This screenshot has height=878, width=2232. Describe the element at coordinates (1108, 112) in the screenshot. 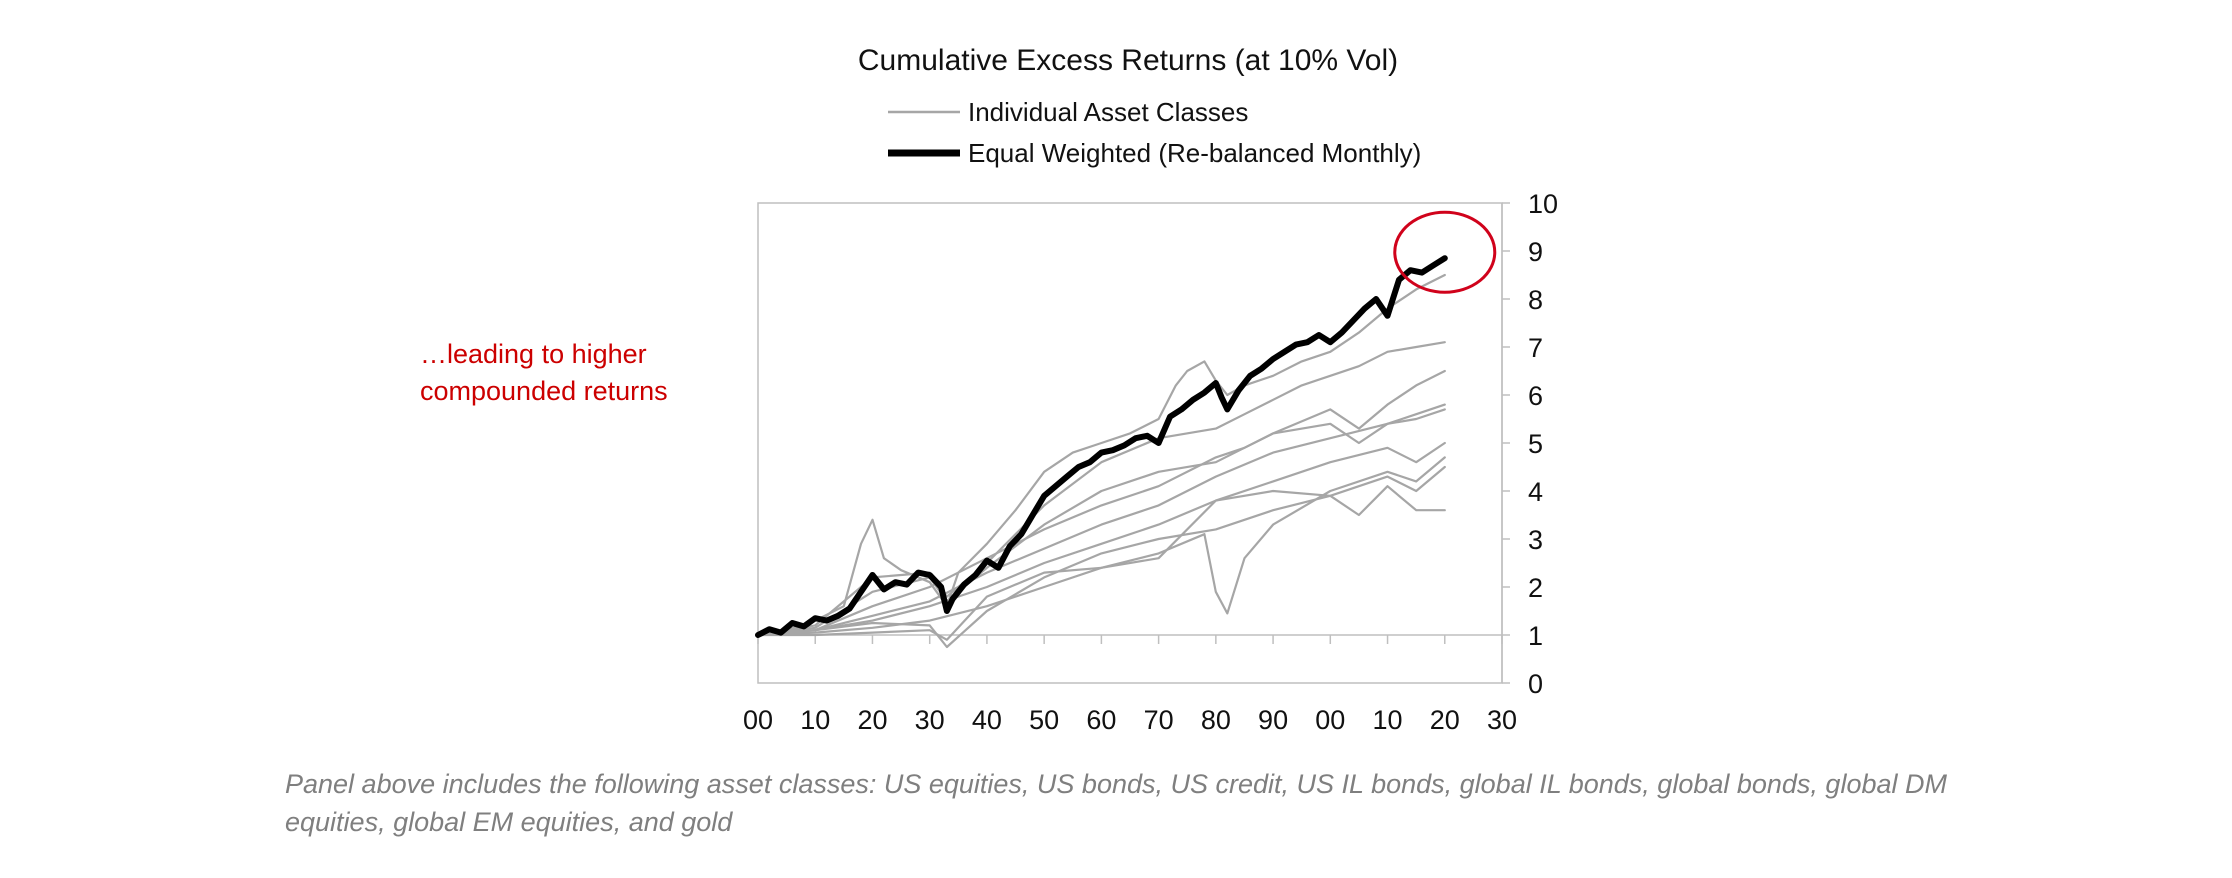

I see `legend-label-individual-asset-classes: Individual Asset Classes` at that location.